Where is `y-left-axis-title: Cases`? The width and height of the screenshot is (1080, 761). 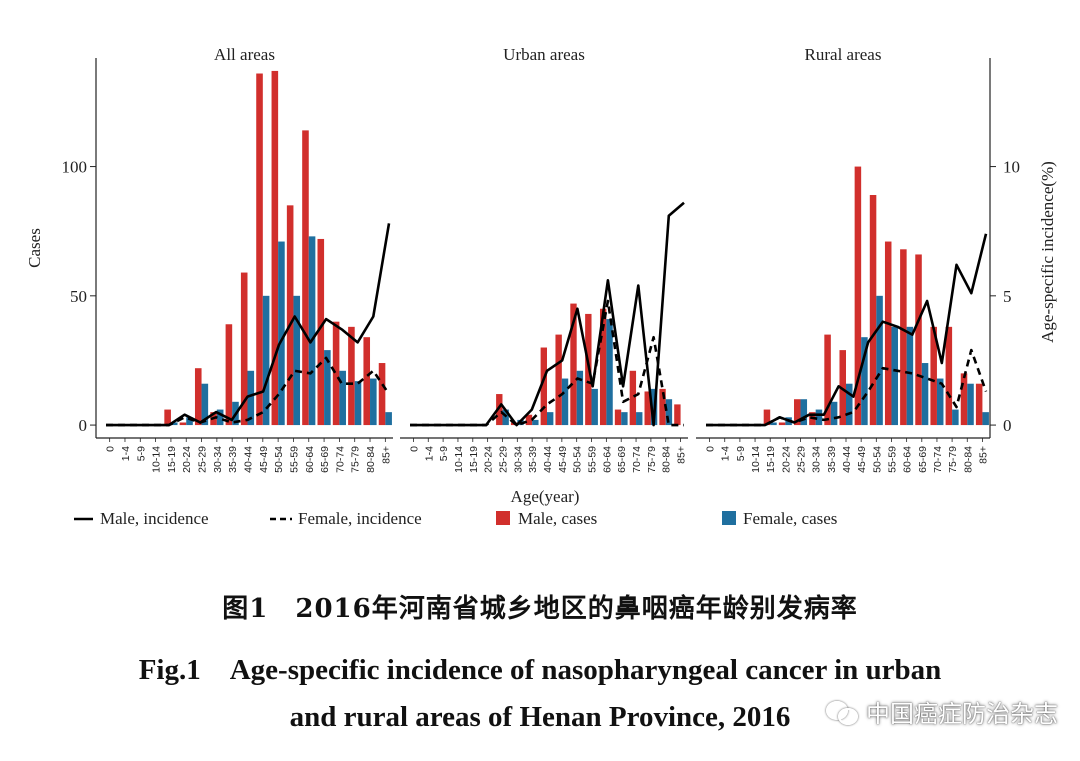 y-left-axis-title: Cases is located at coordinates (34, 248).